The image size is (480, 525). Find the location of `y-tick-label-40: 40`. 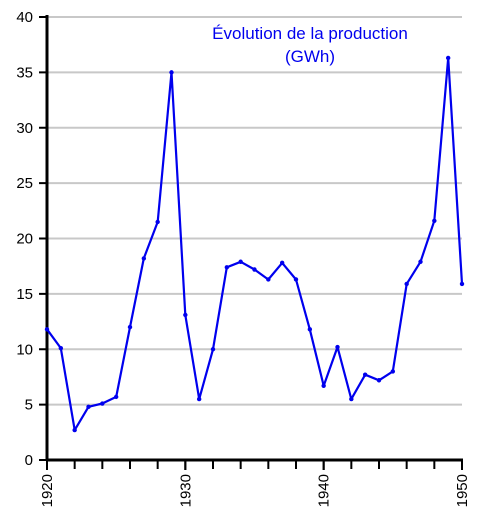

y-tick-label-40: 40 is located at coordinates (24, 17).